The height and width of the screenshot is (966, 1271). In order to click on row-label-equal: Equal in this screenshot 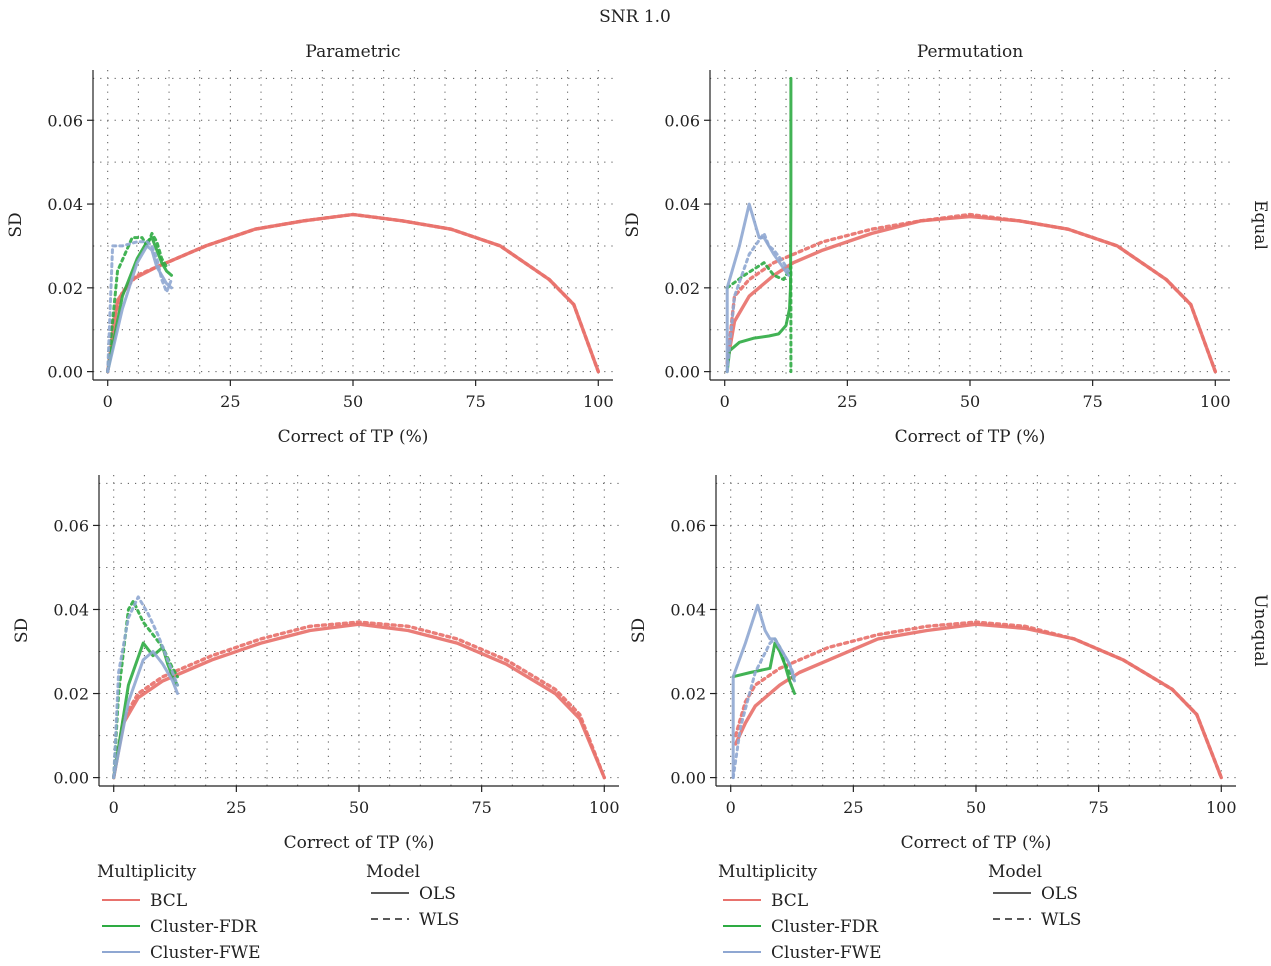, I will do `click(1260, 225)`.